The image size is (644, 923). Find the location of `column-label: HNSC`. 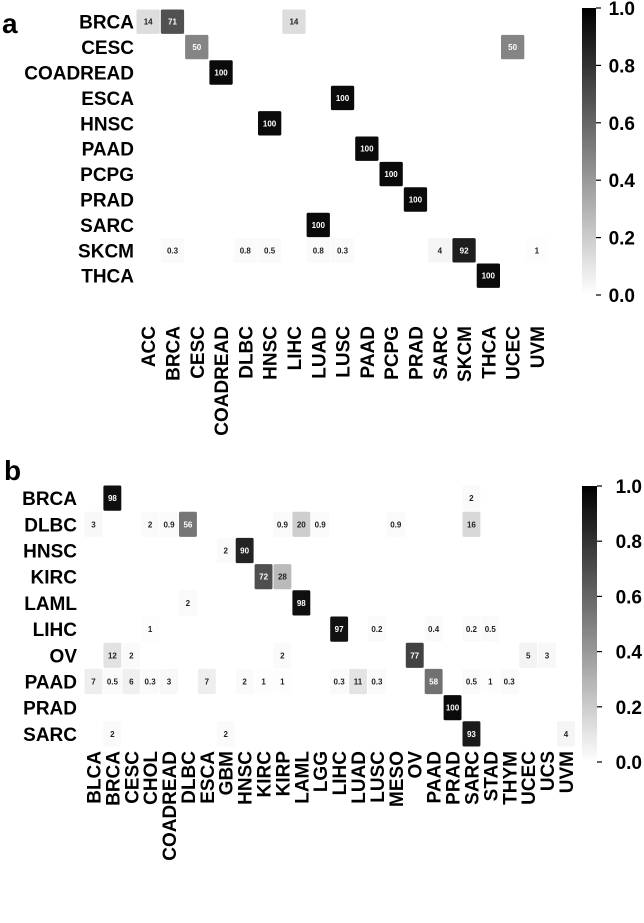

column-label: HNSC is located at coordinates (271, 353).